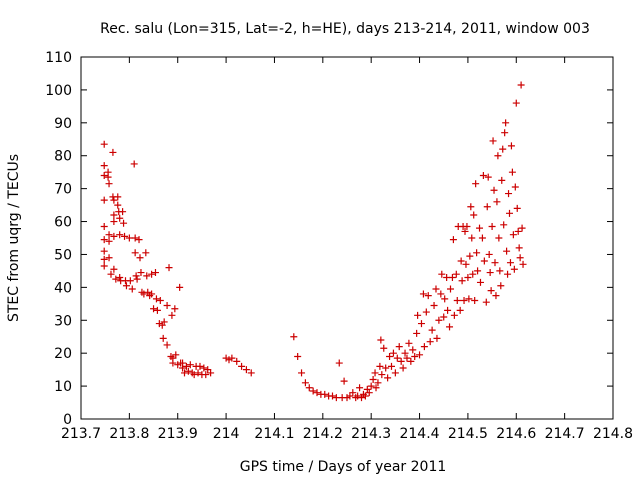 The height and width of the screenshot is (480, 640). What do you see at coordinates (323, 434) in the screenshot?
I see `x-tick-label: 214.2` at bounding box center [323, 434].